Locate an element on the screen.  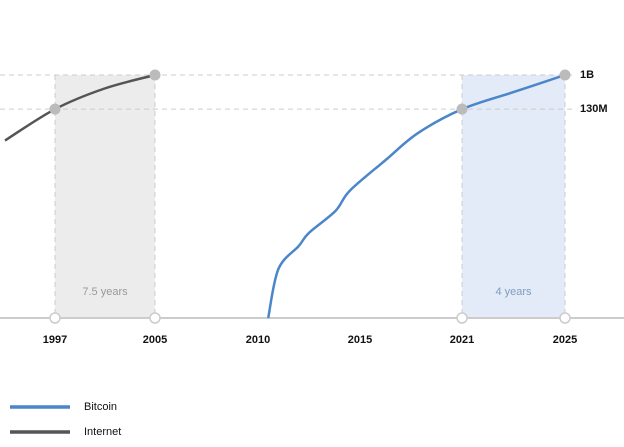
x-tick-label: 2010 is located at coordinates (258, 340).